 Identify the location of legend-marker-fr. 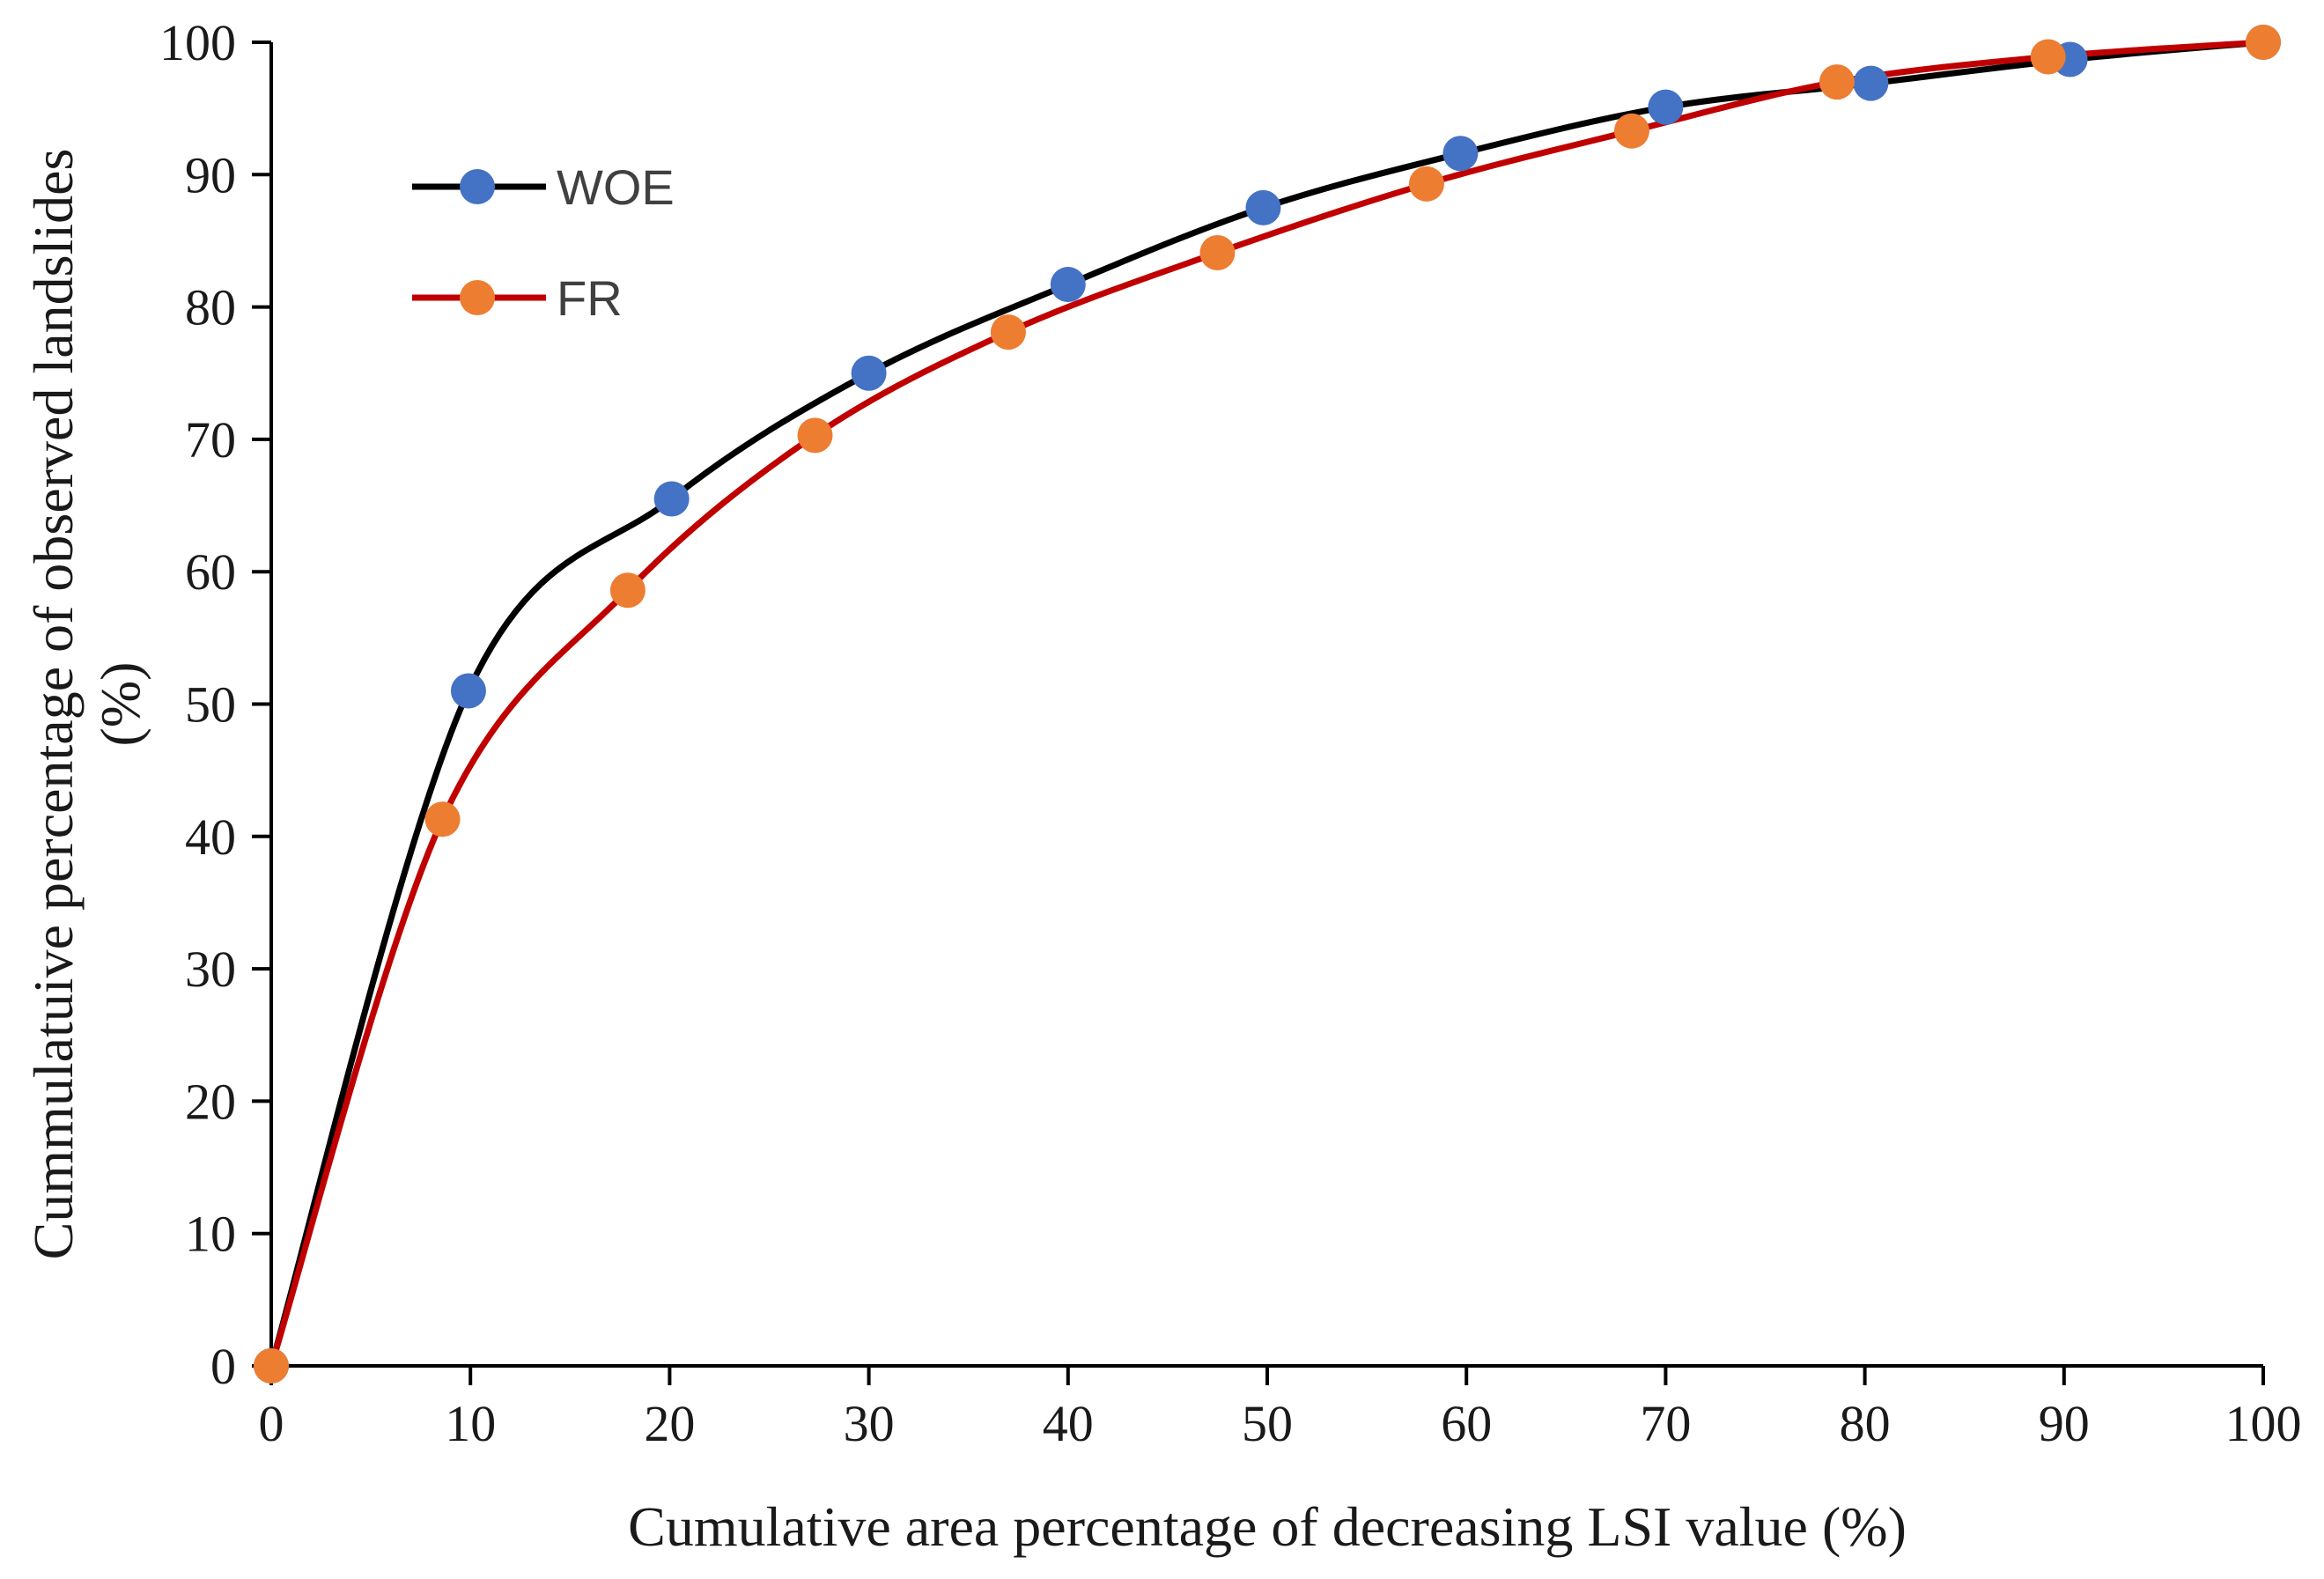
(477, 297).